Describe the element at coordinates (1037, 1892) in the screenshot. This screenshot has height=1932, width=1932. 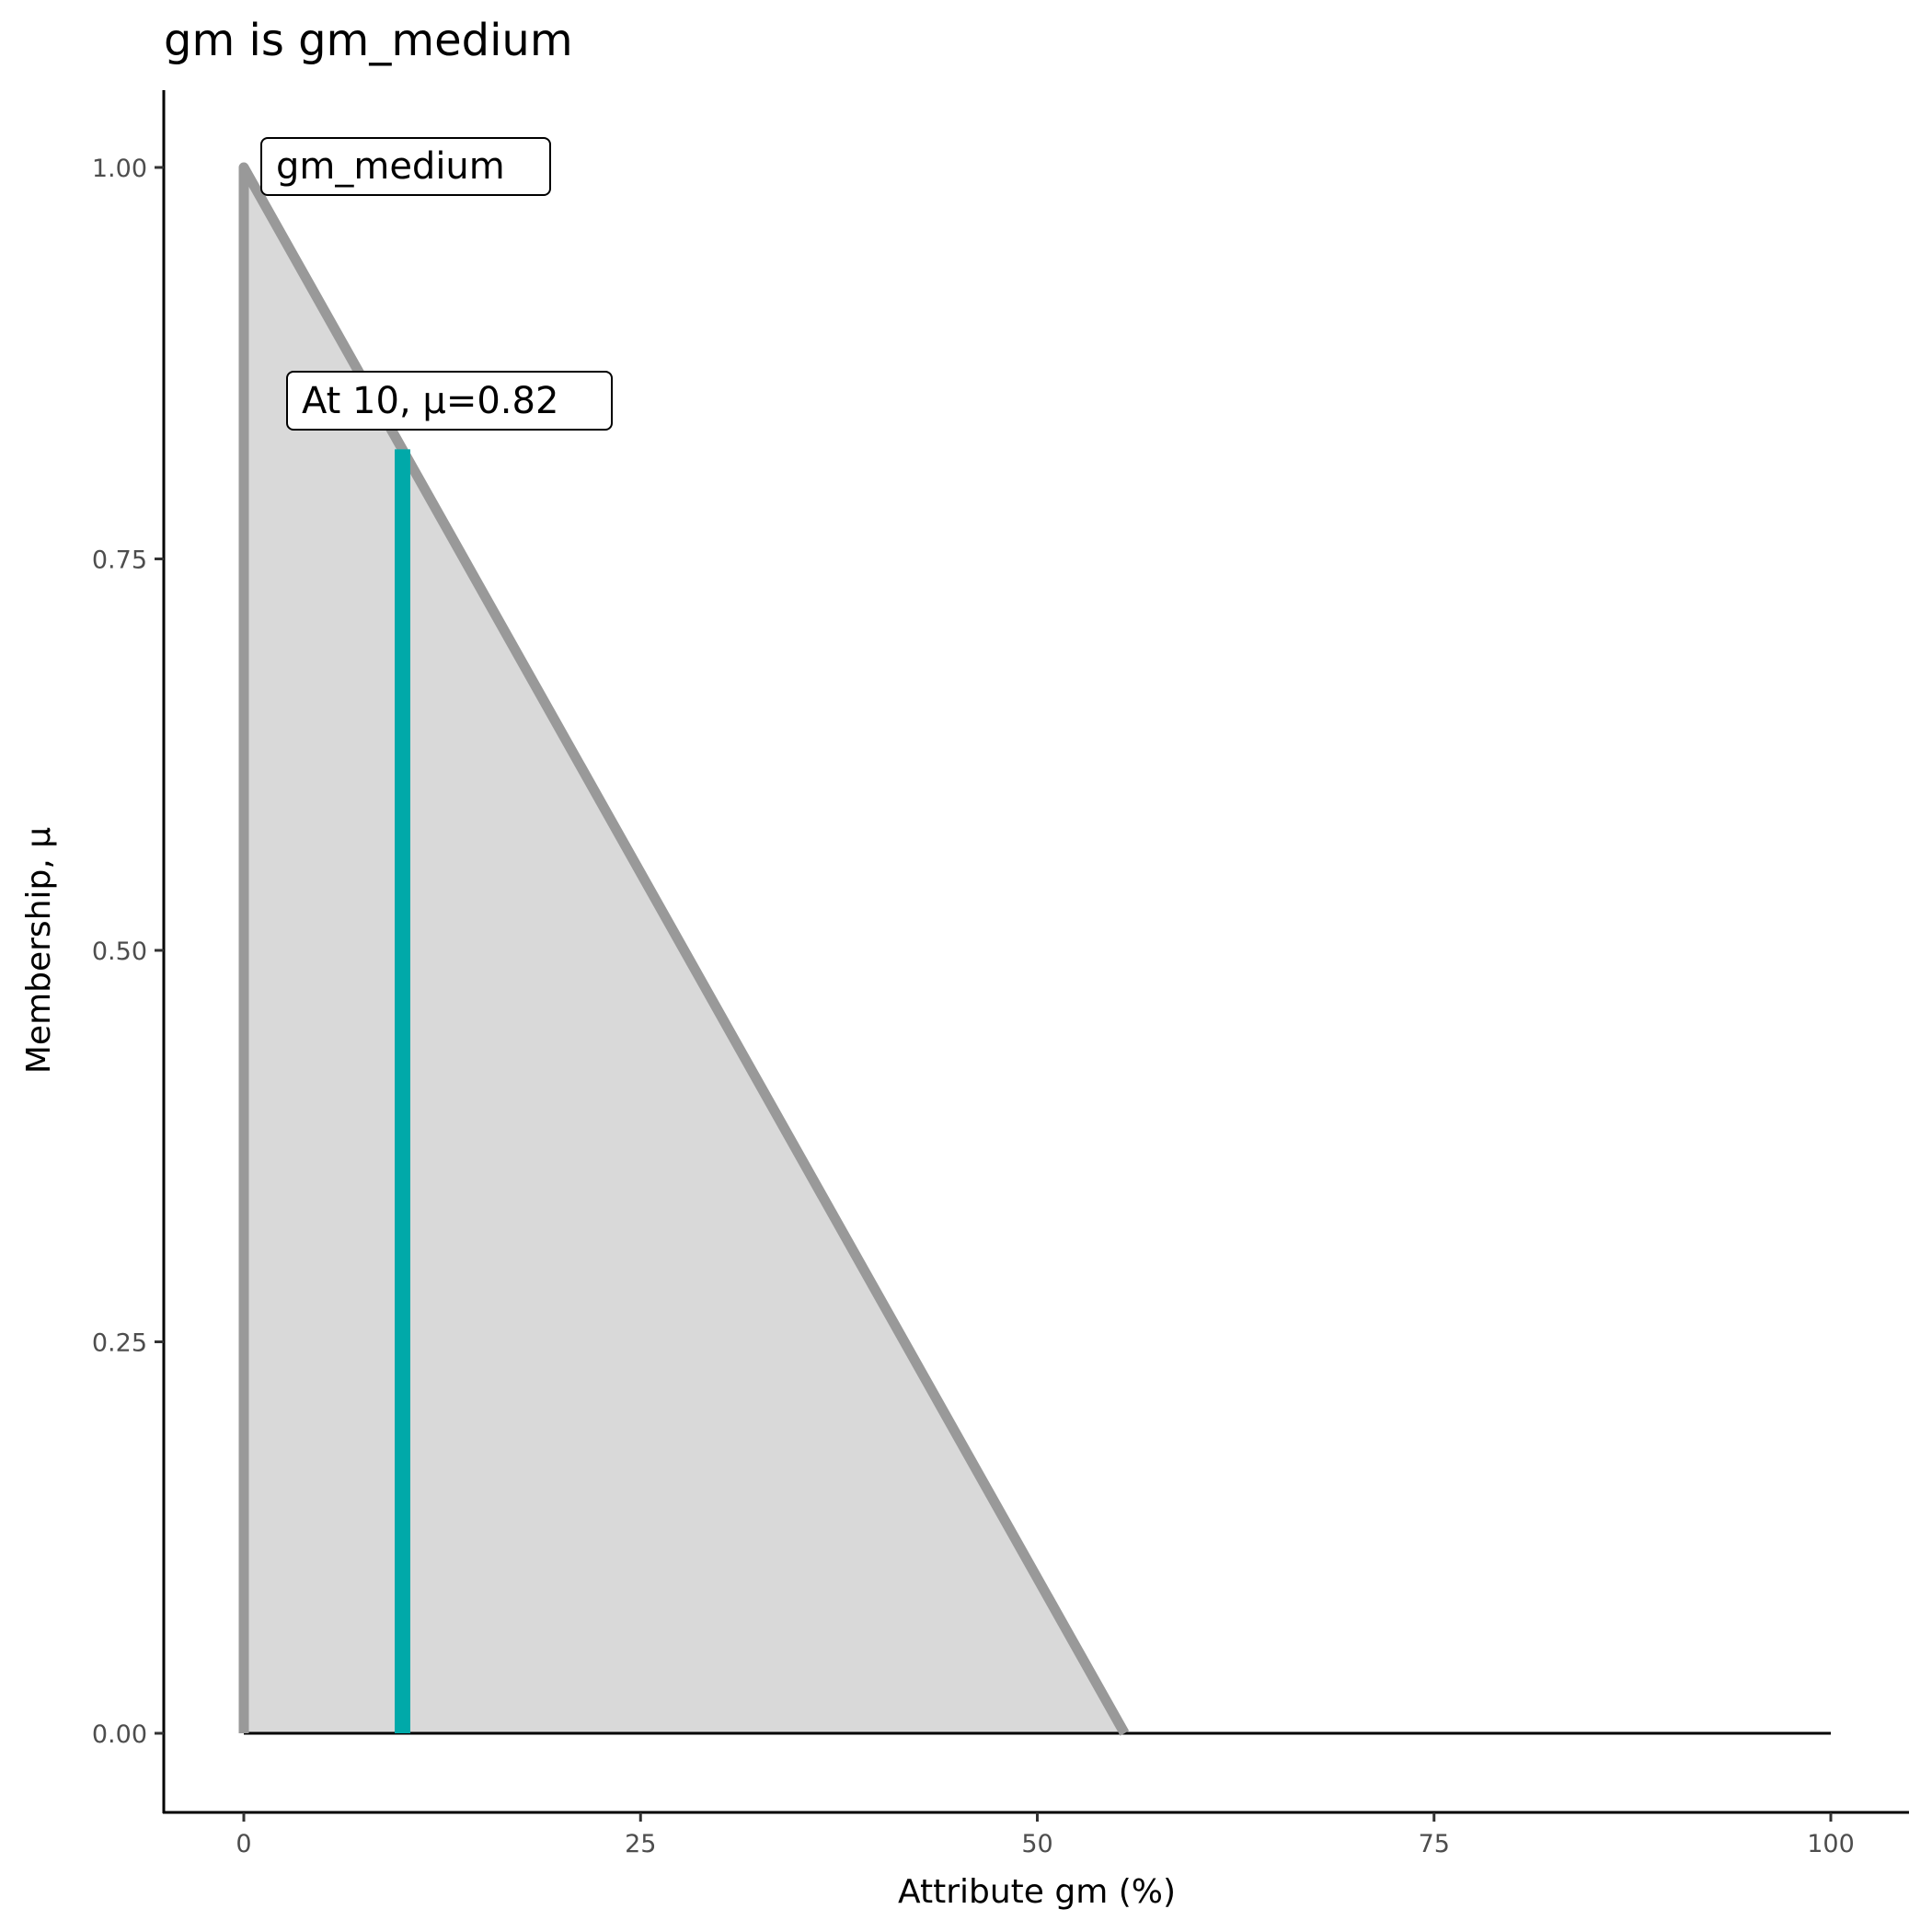
I see `x-axis-title: Attribute gm (%)` at that location.